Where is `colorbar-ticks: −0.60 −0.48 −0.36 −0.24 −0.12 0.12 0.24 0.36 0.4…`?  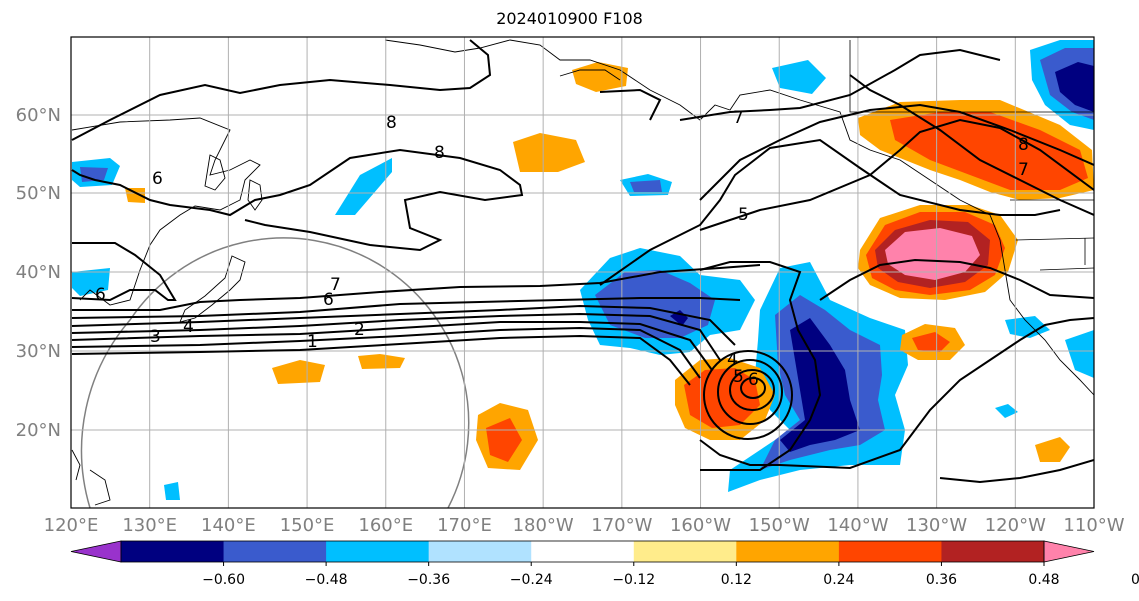
colorbar-ticks: −0.60 −0.48 −0.36 −0.24 −0.12 0.12 0.24 0.36 0.4… is located at coordinates (670, 575).